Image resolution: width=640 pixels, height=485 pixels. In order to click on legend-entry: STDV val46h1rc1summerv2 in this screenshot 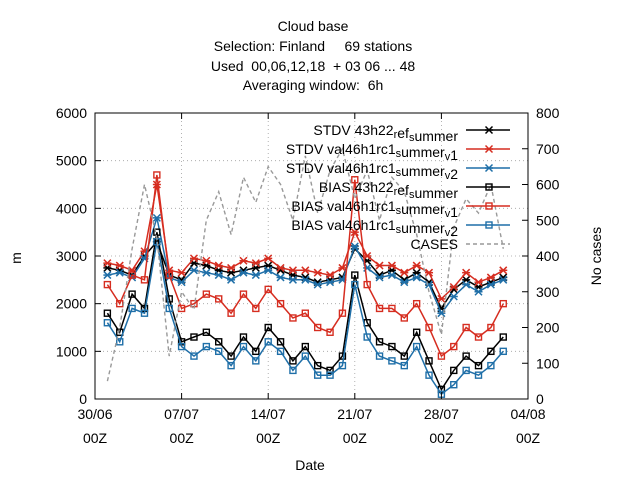, I will do `click(398, 171)`.